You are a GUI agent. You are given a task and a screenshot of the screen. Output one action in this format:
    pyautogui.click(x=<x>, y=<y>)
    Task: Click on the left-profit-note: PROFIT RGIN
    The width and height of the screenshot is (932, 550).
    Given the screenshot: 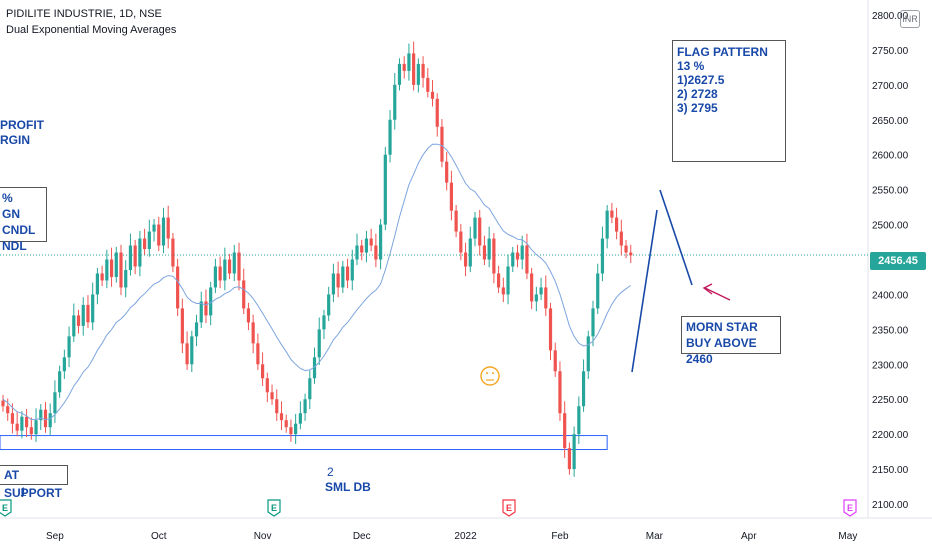 What is the action you would take?
    pyautogui.click(x=22, y=133)
    